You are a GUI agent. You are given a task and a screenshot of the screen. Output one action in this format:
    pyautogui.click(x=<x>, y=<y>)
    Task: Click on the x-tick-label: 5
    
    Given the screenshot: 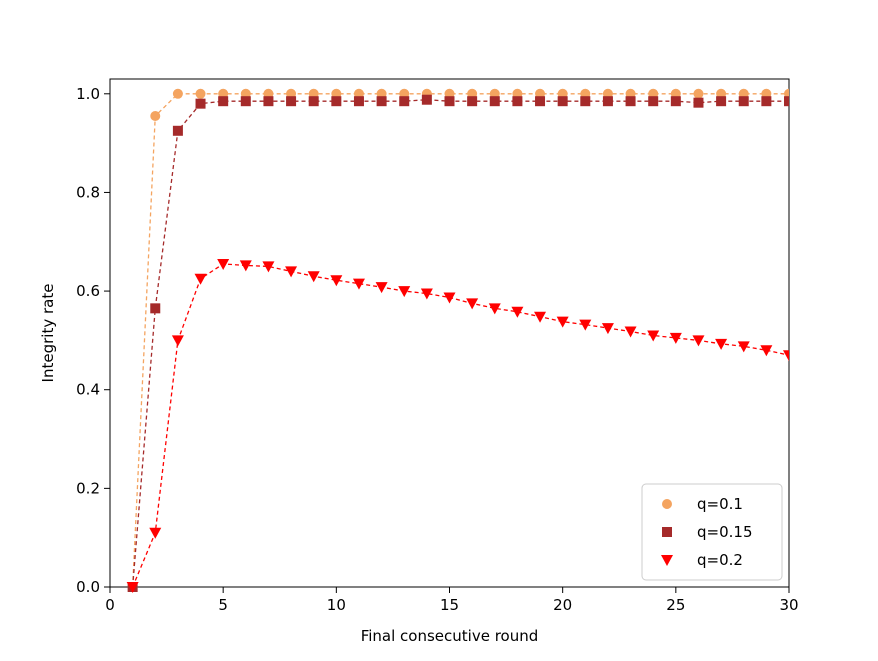 What is the action you would take?
    pyautogui.click(x=223, y=605)
    